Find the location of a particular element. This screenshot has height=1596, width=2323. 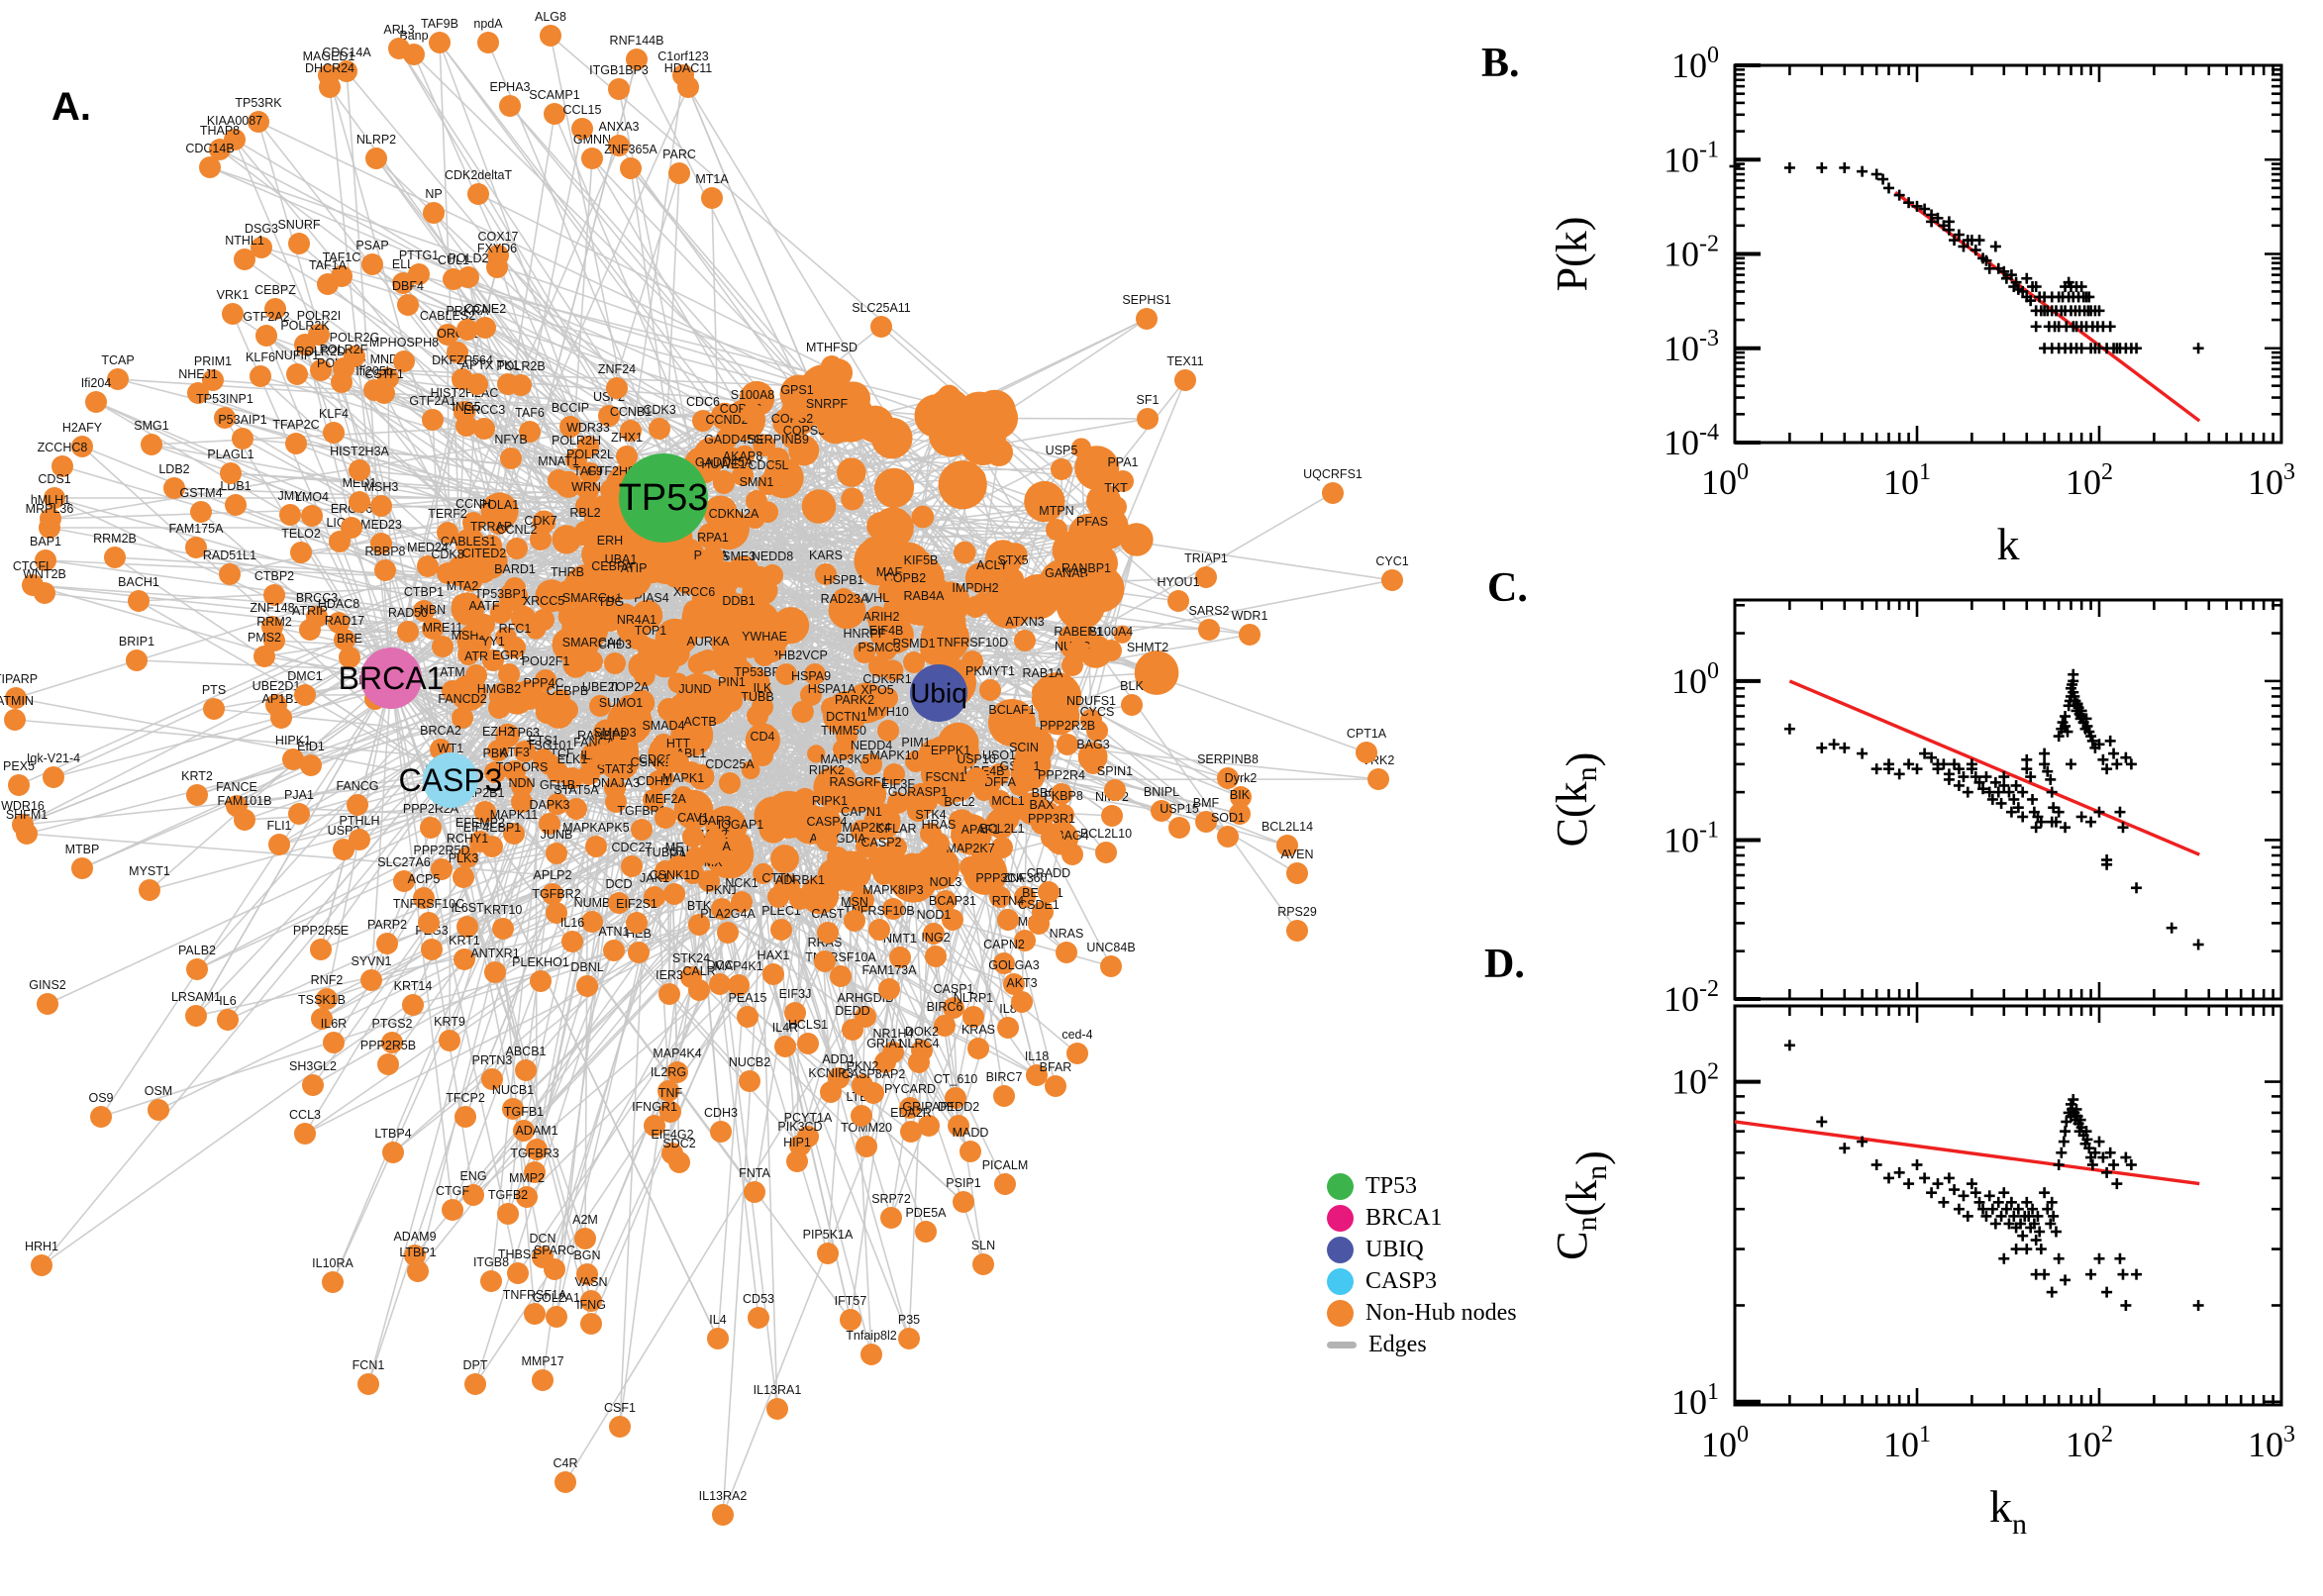

network-node-label: CHD3 is located at coordinates (615, 644).